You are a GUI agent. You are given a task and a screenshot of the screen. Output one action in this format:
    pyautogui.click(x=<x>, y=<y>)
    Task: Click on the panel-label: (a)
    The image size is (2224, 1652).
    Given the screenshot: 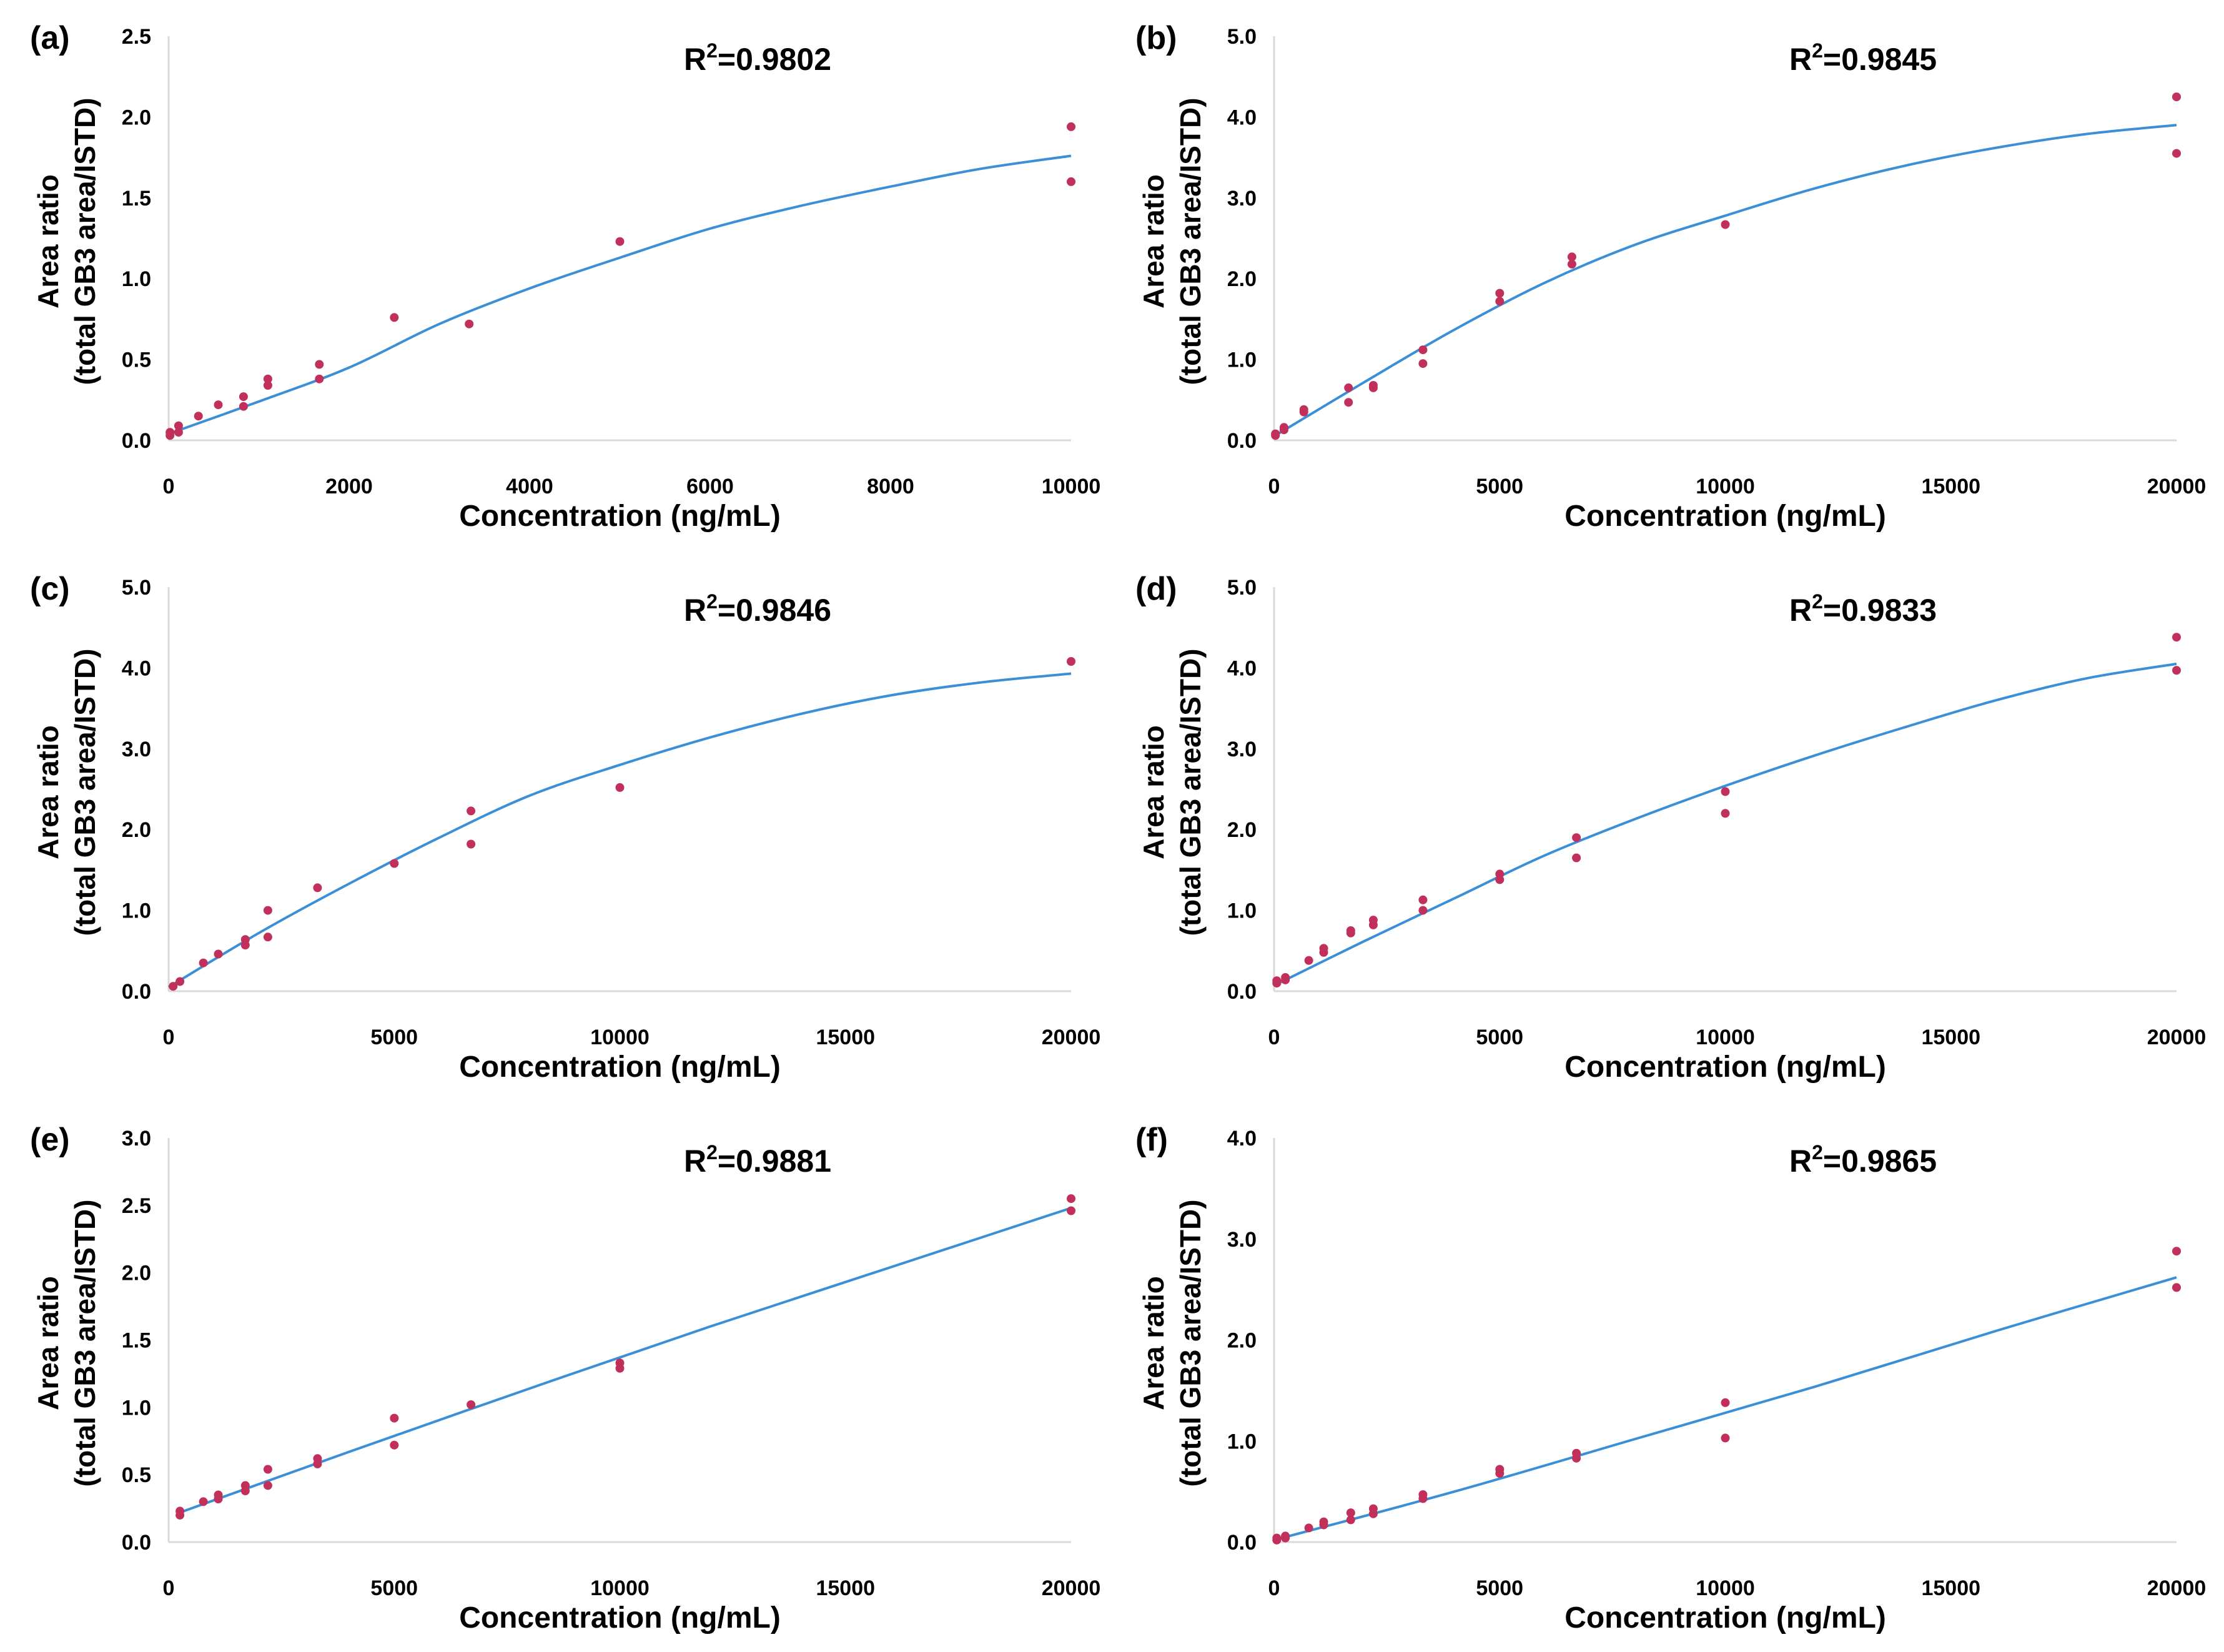 What is the action you would take?
    pyautogui.click(x=50, y=38)
    